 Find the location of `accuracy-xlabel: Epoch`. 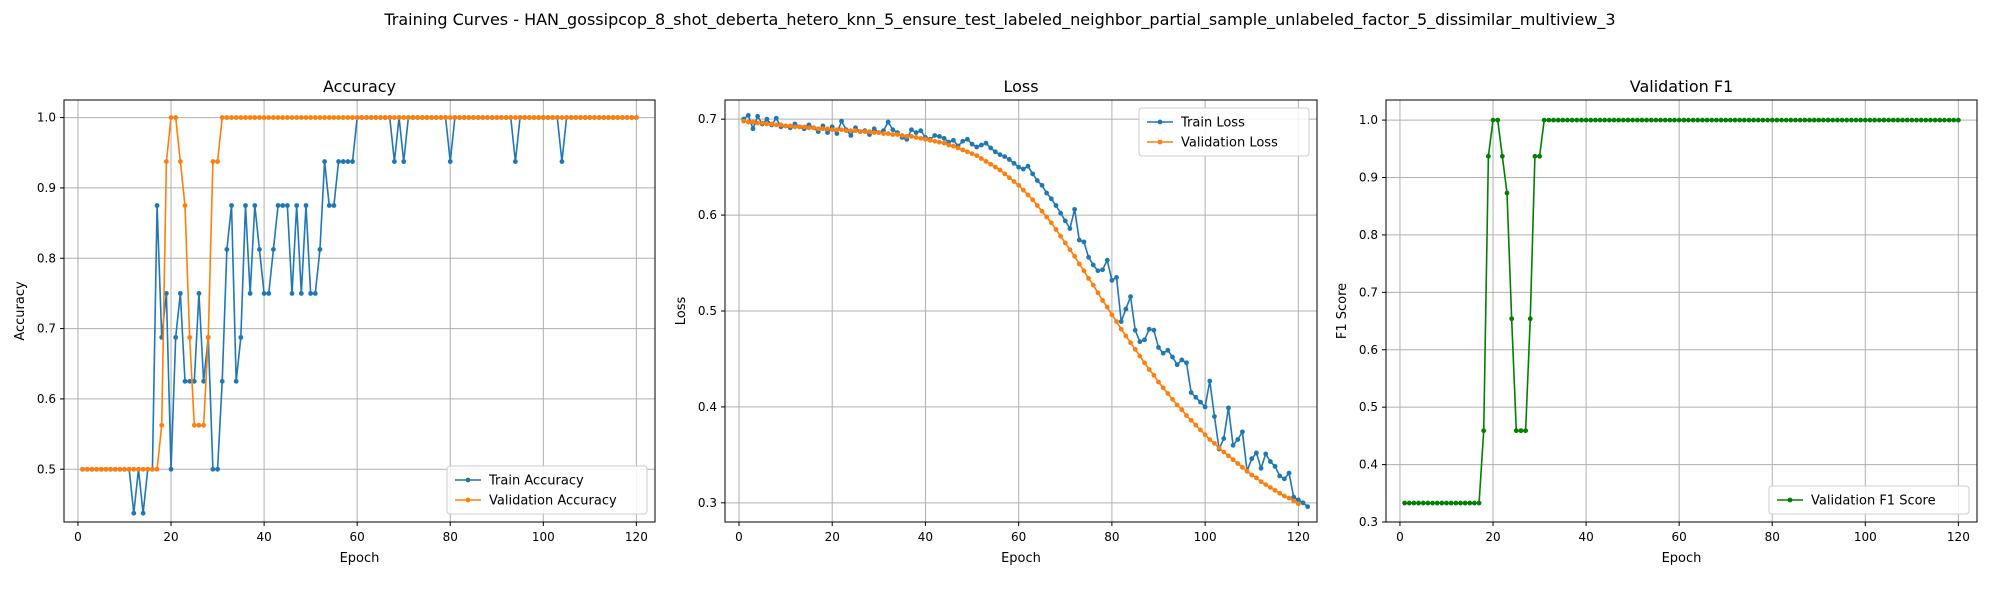

accuracy-xlabel: Epoch is located at coordinates (360, 558).